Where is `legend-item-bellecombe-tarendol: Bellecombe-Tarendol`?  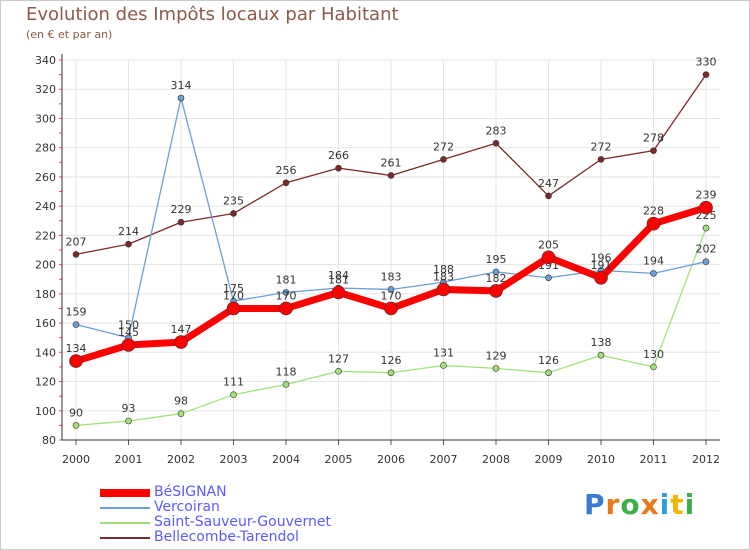
legend-item-bellecombe-tarendol: Bellecombe-Tarendol is located at coordinates (215, 537).